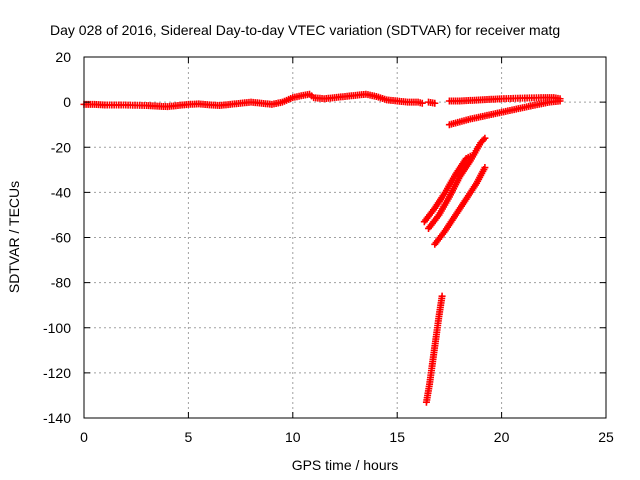  I want to click on x-axis-title: GPS time / hours, so click(345, 465).